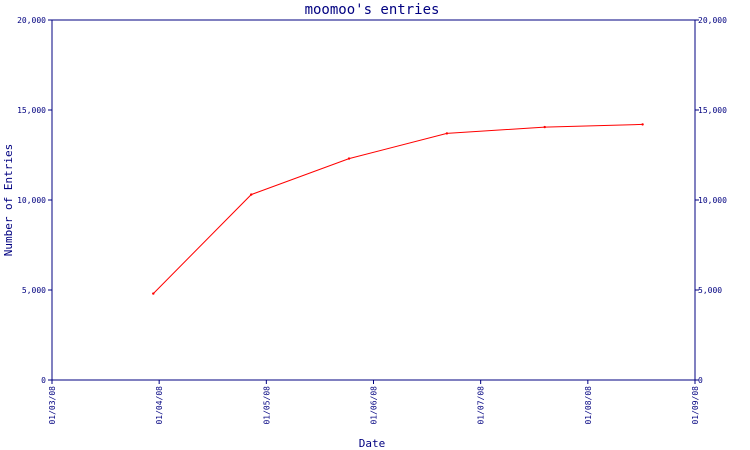 The height and width of the screenshot is (450, 750). I want to click on x-tick-label: 01/04/08, so click(159, 405).